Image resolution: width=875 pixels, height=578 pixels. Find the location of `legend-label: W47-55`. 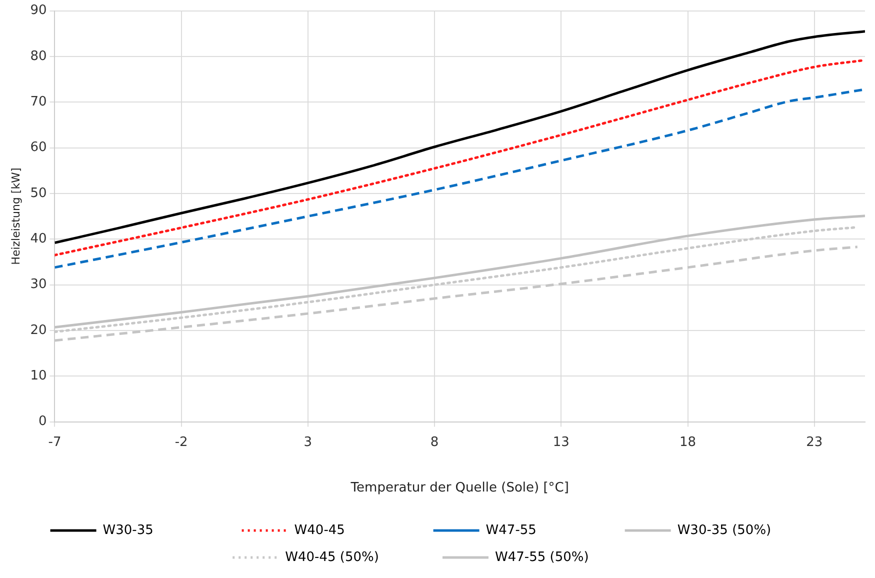

legend-label: W47-55 is located at coordinates (548, 530).